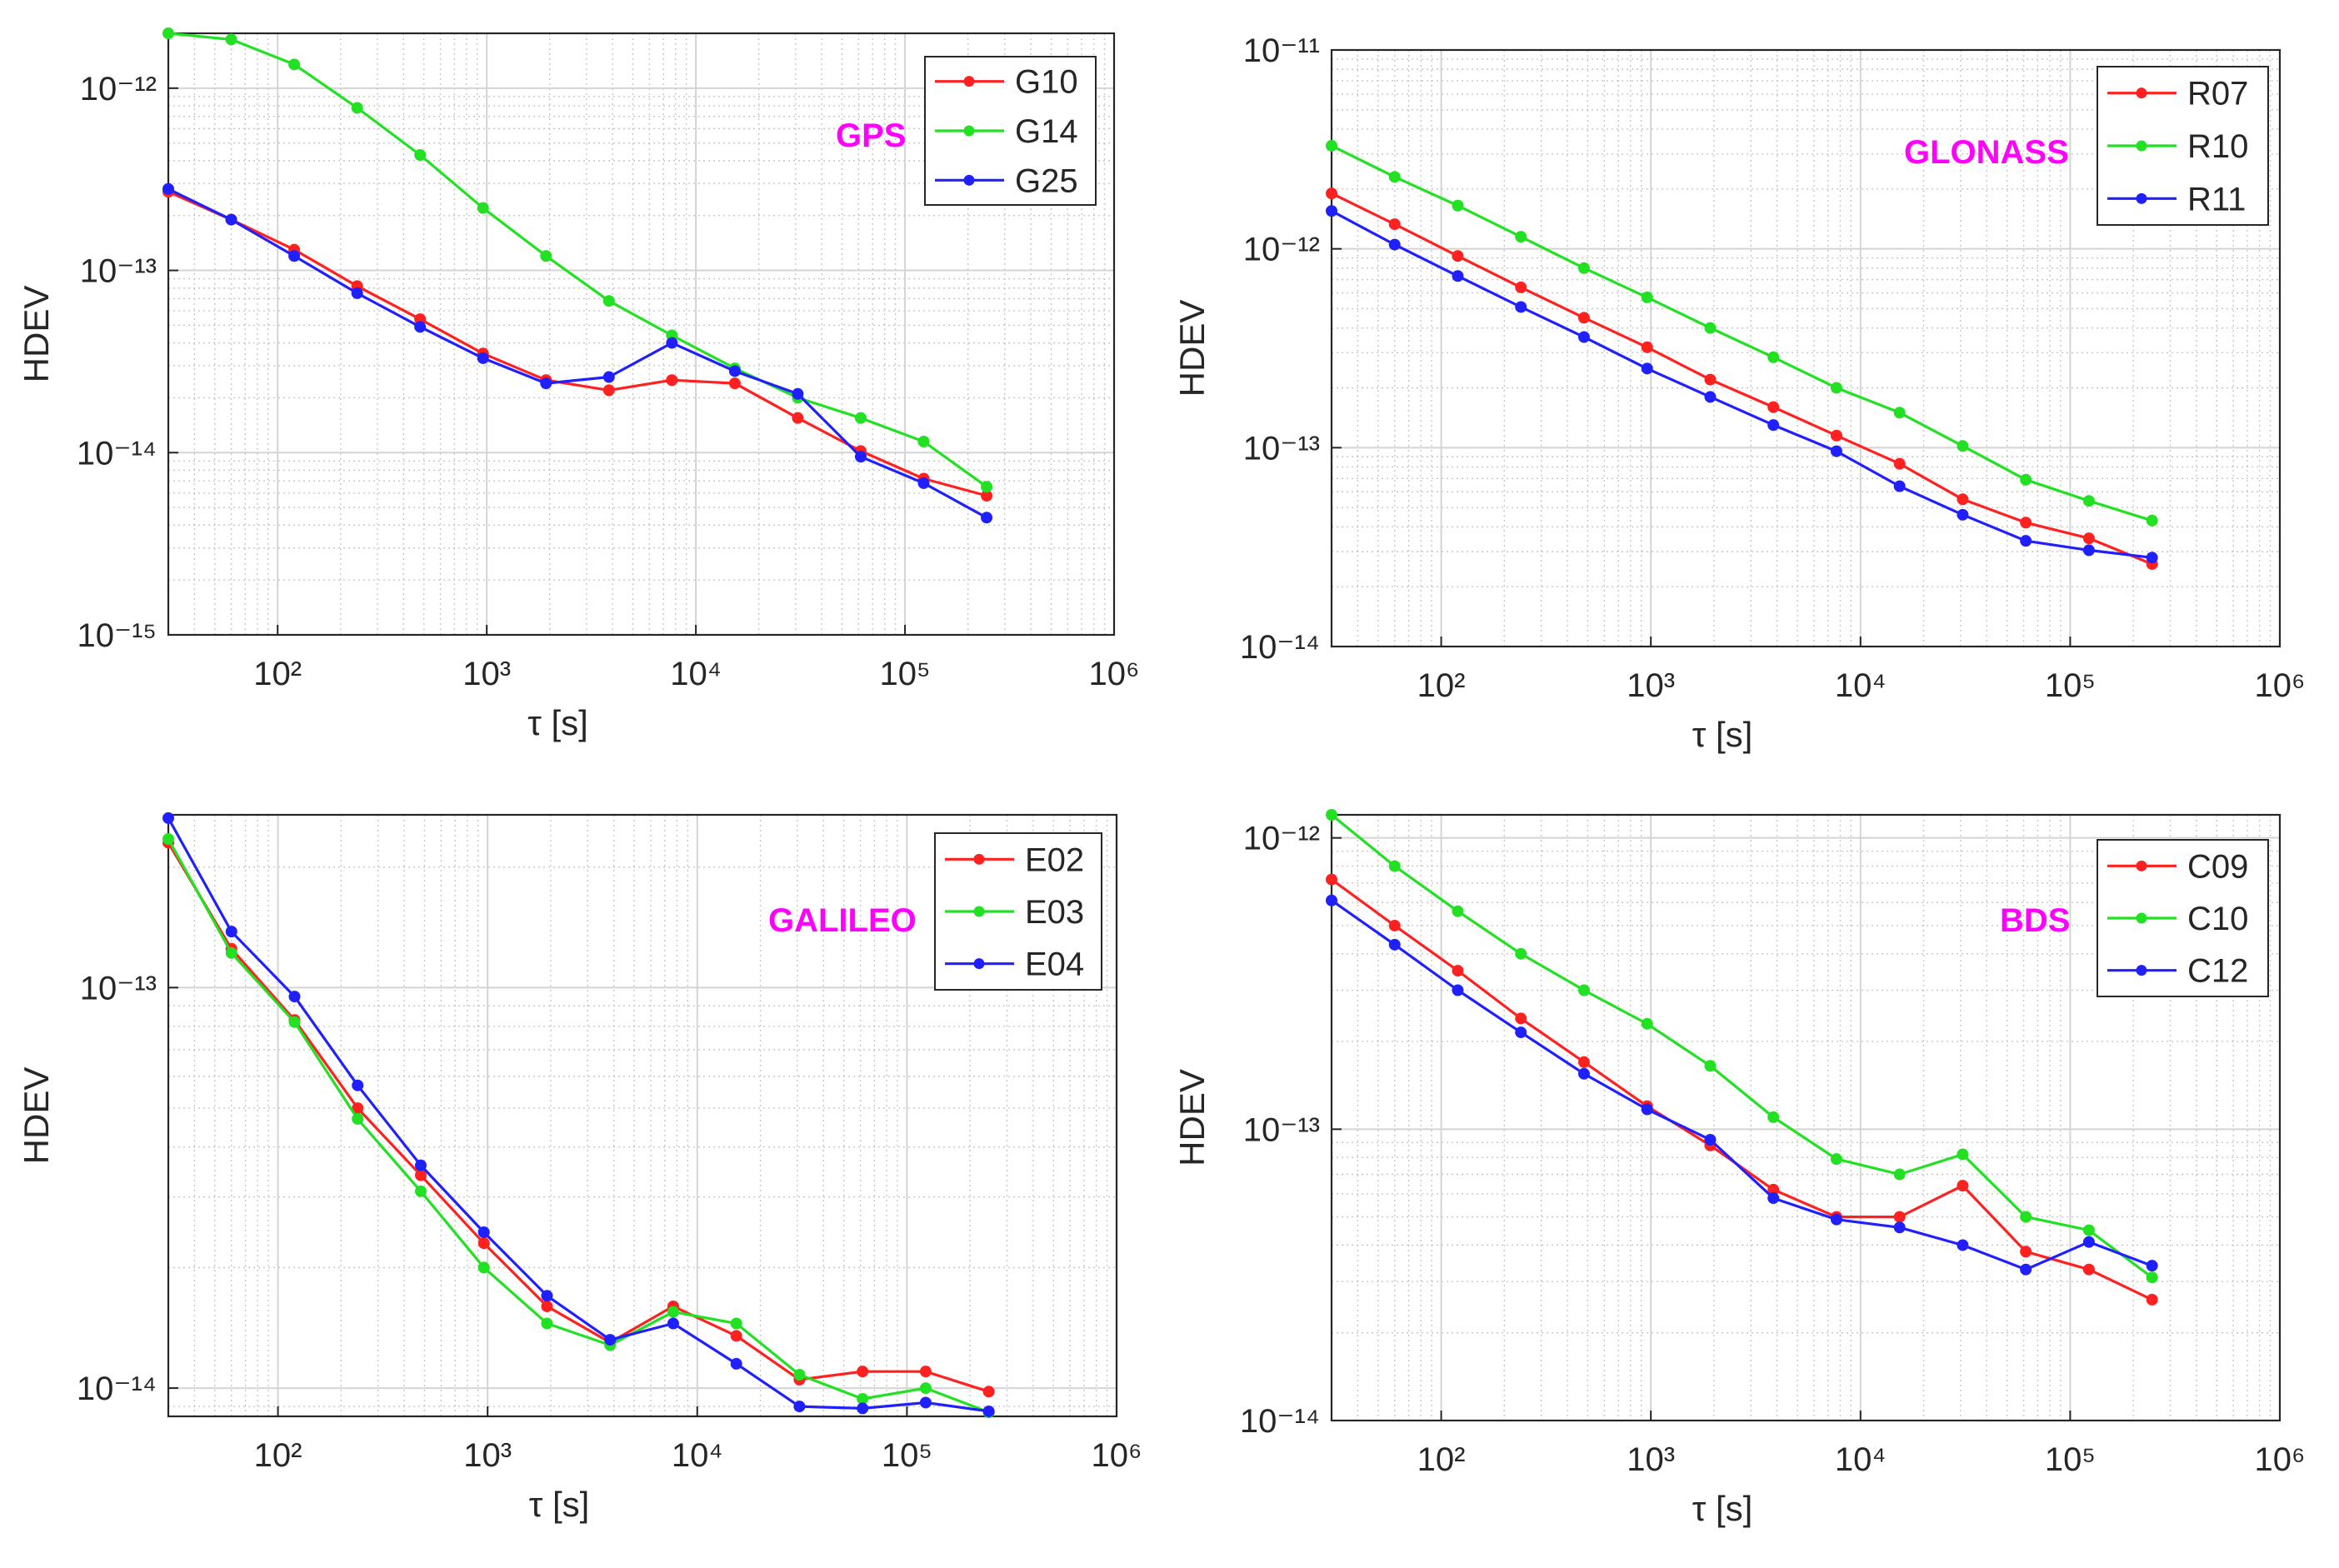  What do you see at coordinates (1986, 152) in the screenshot?
I see `constellation-label: GLONASS` at bounding box center [1986, 152].